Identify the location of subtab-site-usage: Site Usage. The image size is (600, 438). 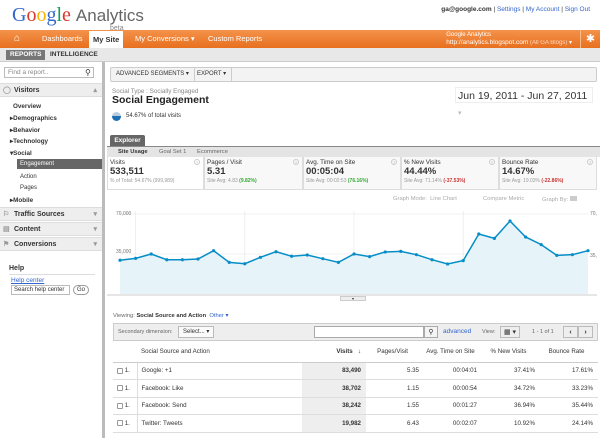
(133, 152).